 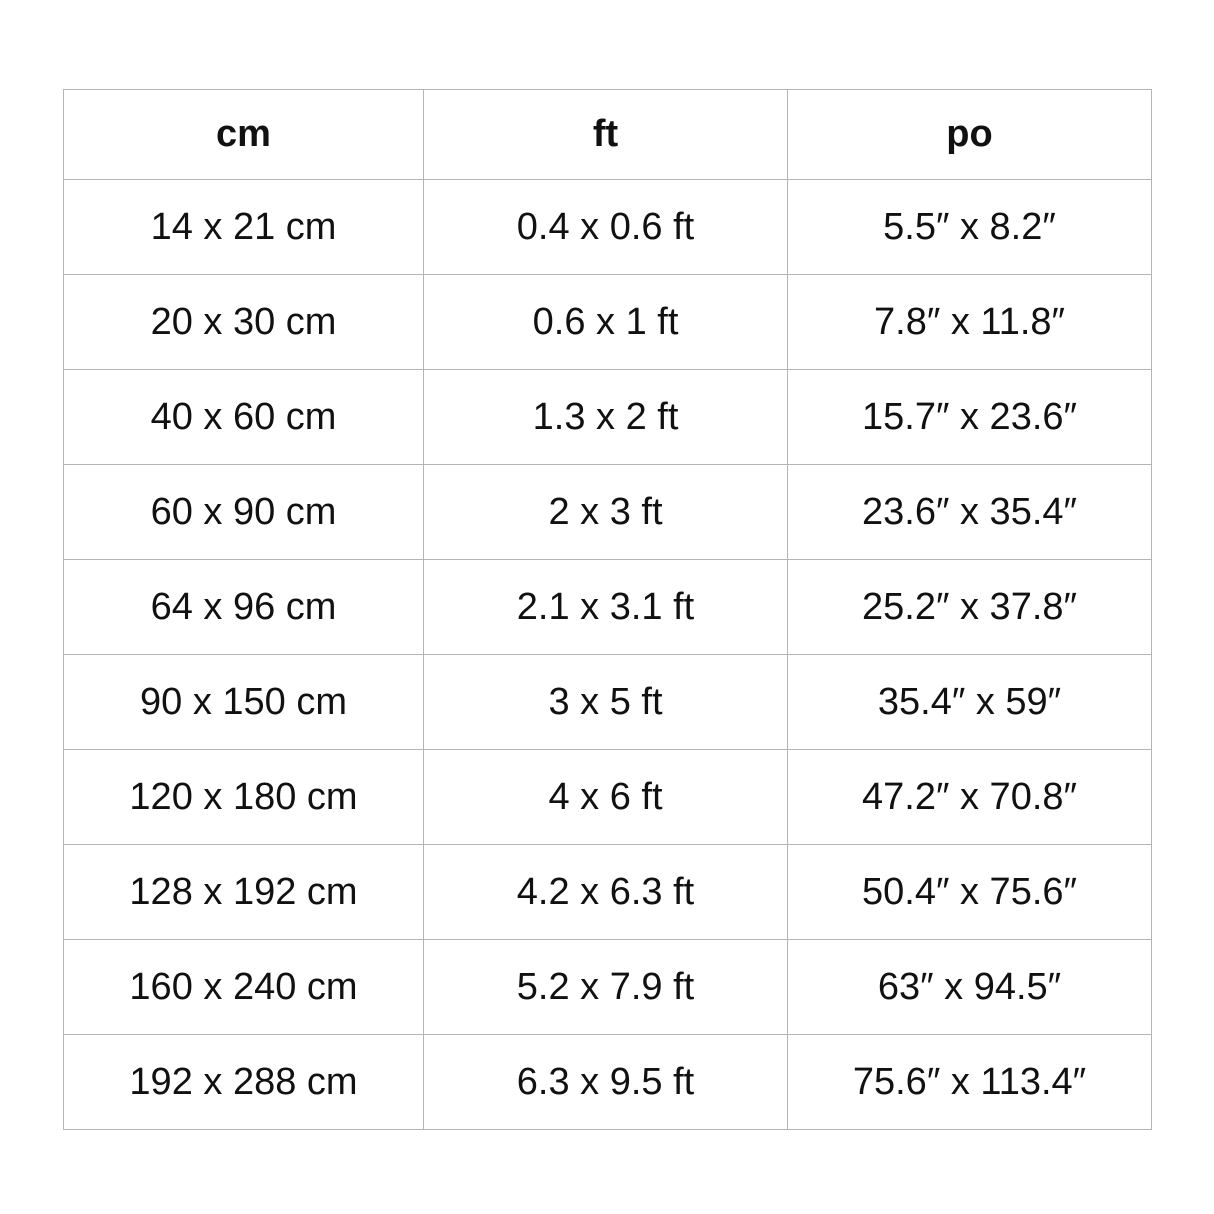 I want to click on cell-po: 47.2″ x 70.8″, so click(x=969, y=797).